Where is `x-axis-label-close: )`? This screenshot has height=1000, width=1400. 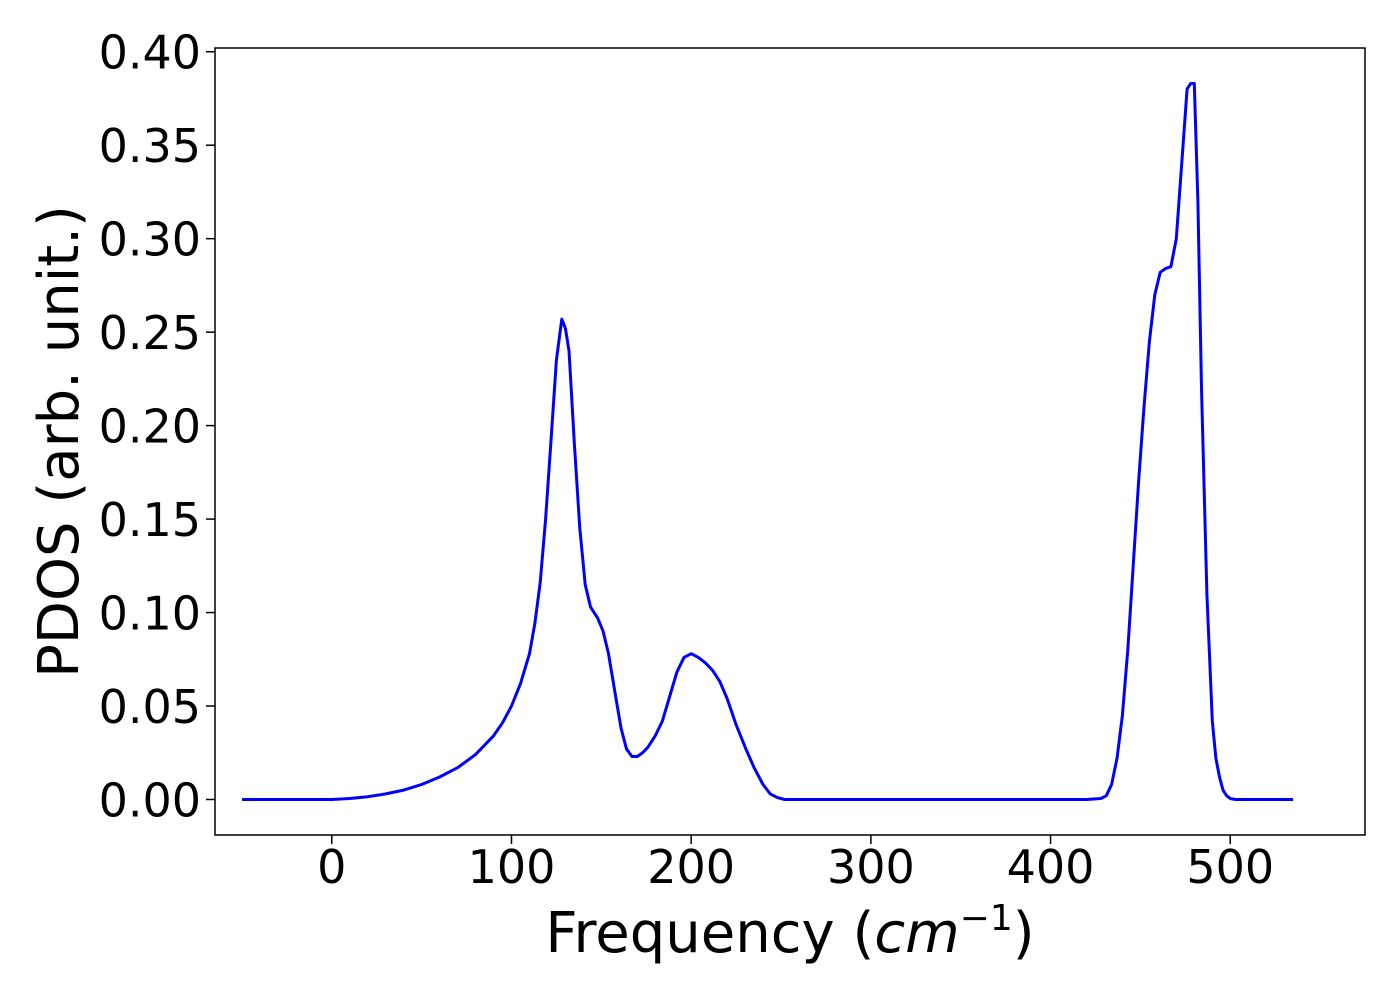 x-axis-label-close: ) is located at coordinates (1024, 933).